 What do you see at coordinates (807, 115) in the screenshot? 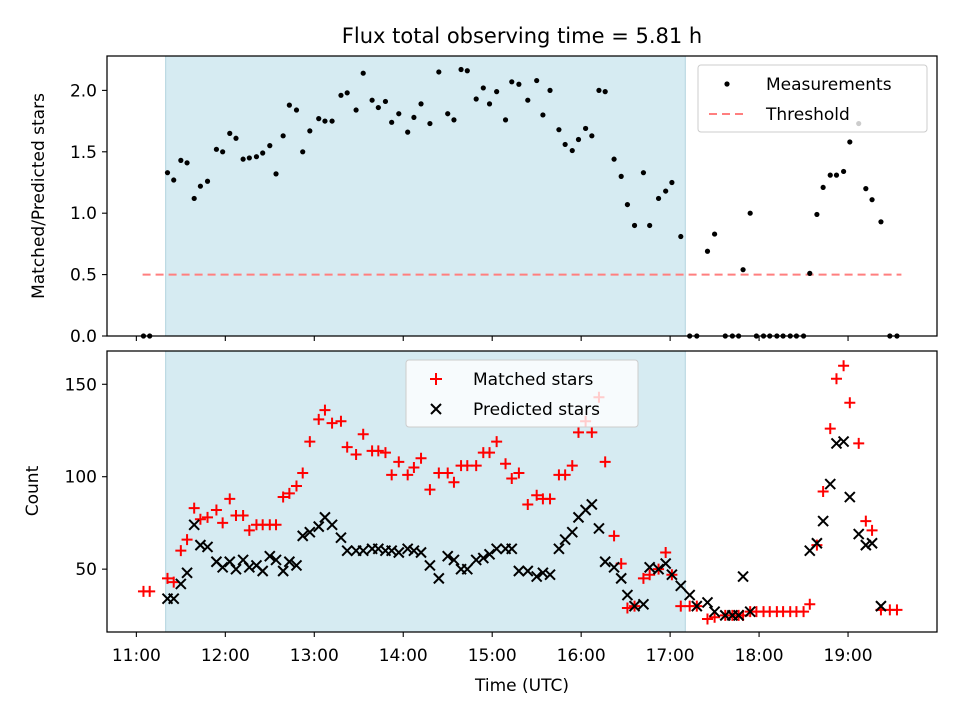
I see `legend-threshold-label: Threshold` at bounding box center [807, 115].